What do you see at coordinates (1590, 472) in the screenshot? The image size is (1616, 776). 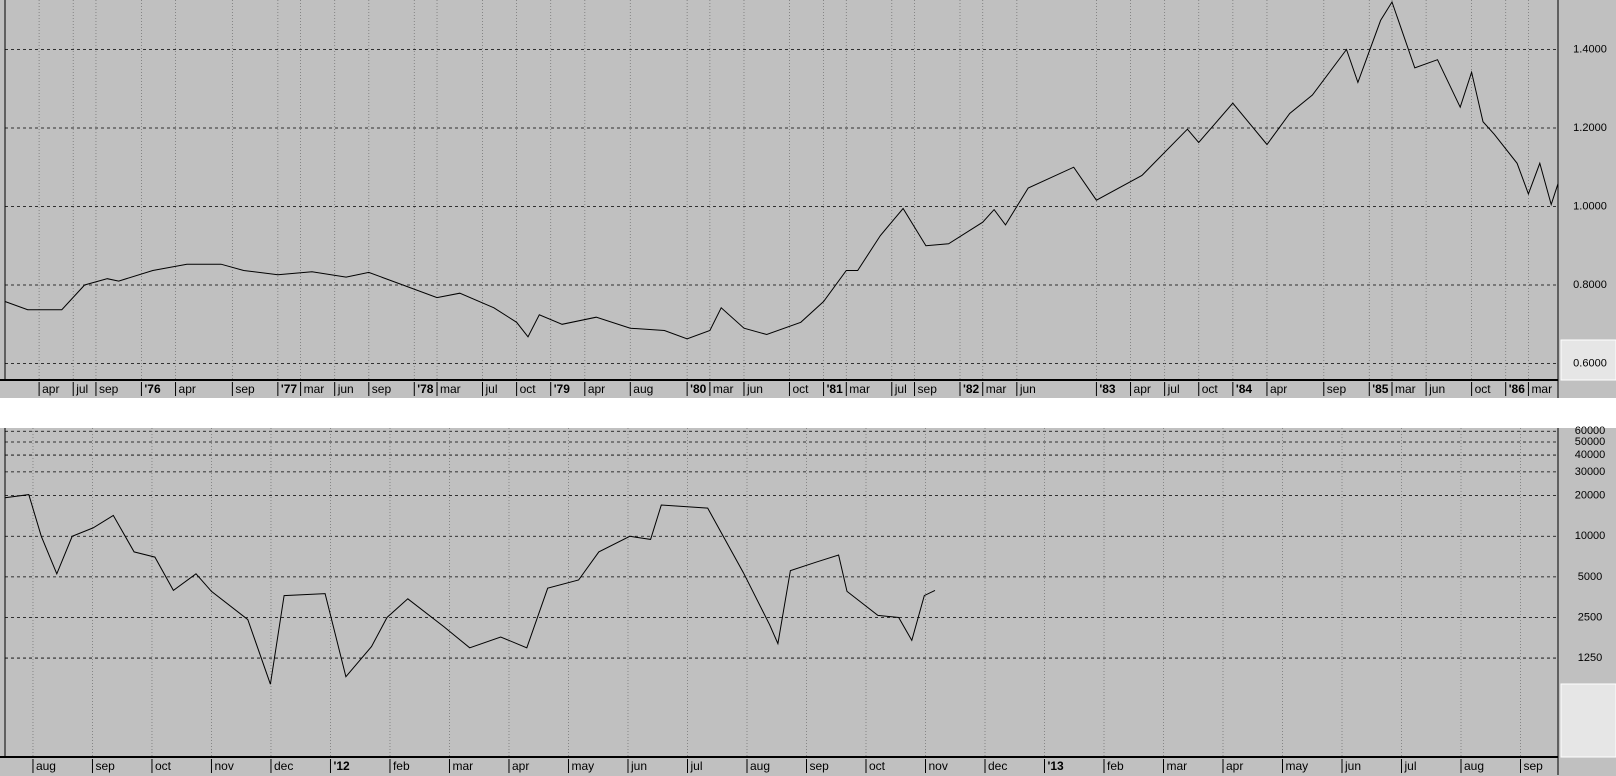 I see `y-tick-label: 30000` at bounding box center [1590, 472].